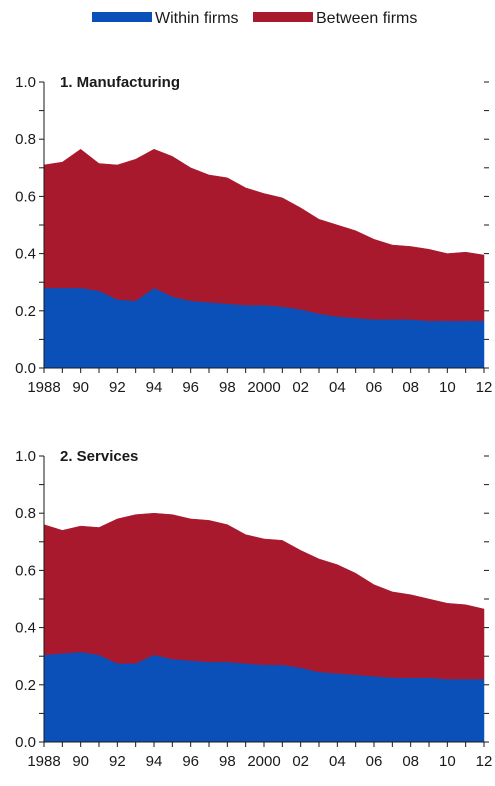 Image resolution: width=495 pixels, height=786 pixels. Describe the element at coordinates (283, 17) in the screenshot. I see `legend-swatch-between-firms` at that location.